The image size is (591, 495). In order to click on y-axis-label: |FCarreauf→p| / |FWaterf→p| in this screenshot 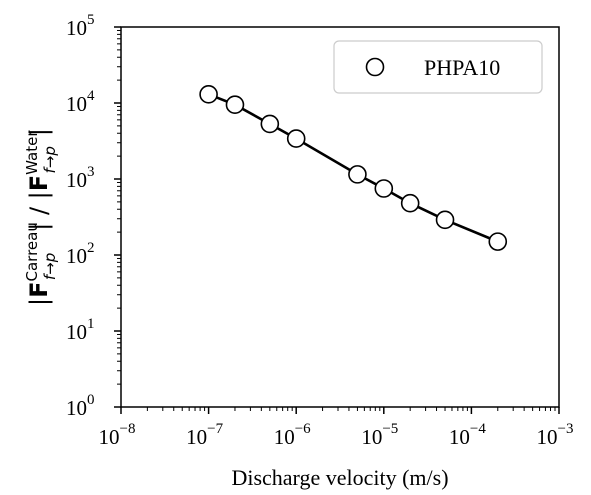, I will do `click(41, 217)`.